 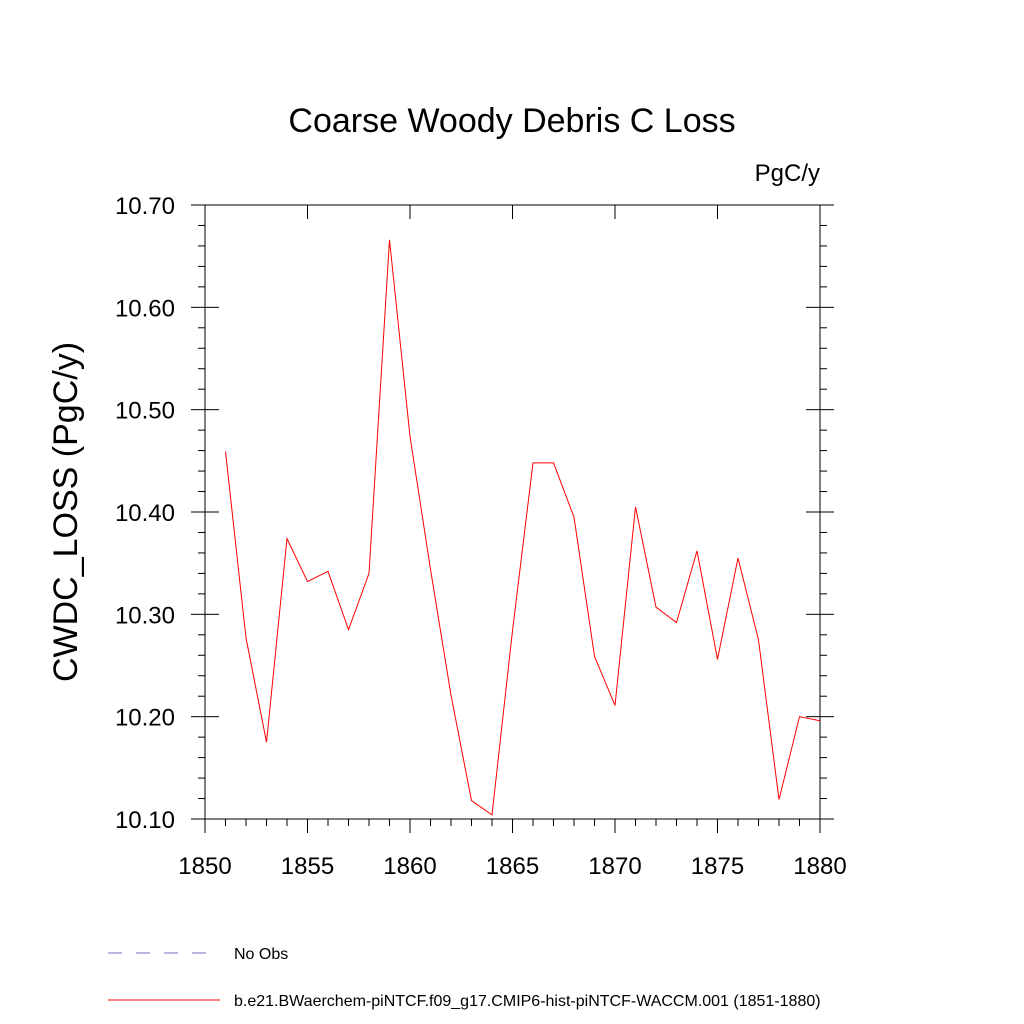 I want to click on legend-label-no-obs: No Obs, so click(x=261, y=954).